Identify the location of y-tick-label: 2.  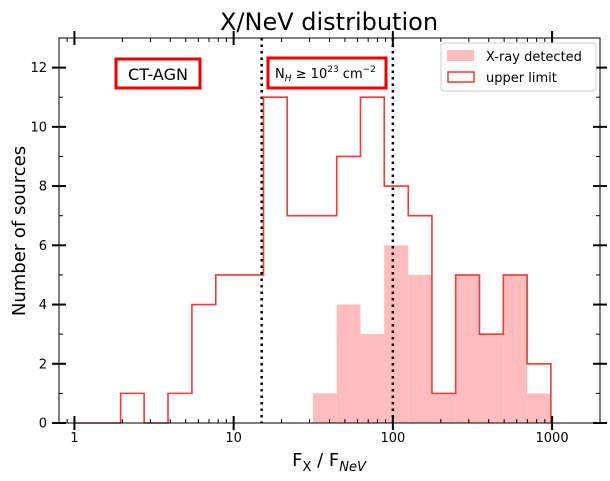
(43, 364).